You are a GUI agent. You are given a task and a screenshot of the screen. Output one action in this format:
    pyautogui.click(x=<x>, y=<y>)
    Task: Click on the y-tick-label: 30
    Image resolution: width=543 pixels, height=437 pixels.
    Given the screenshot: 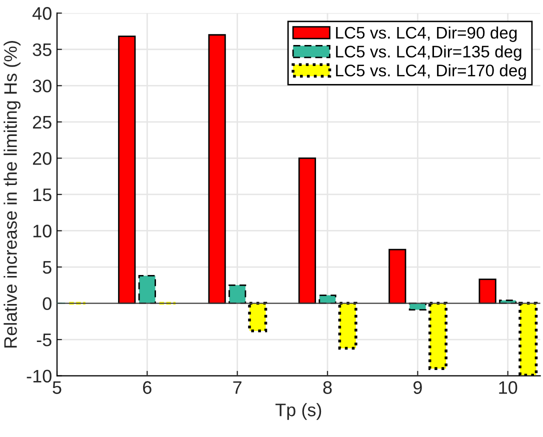 What is the action you would take?
    pyautogui.click(x=42, y=86)
    